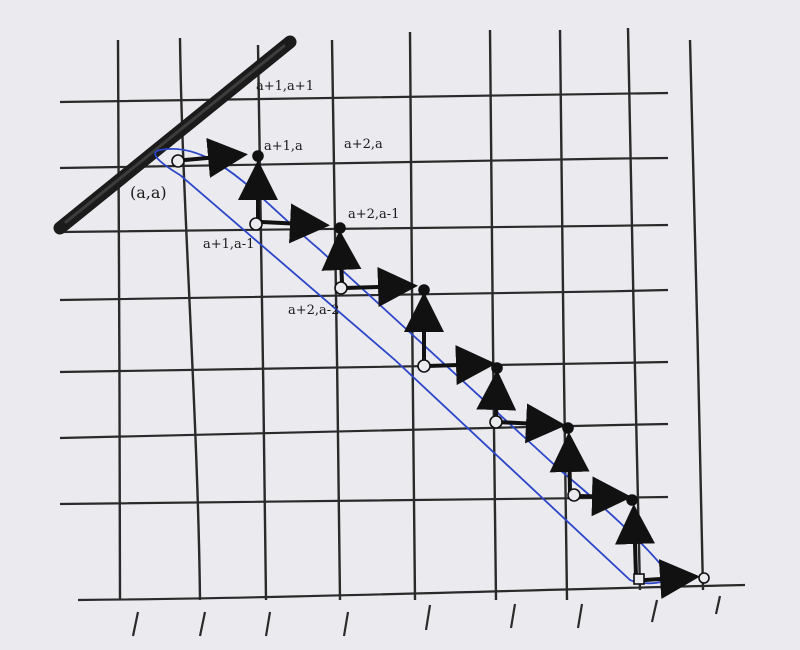 This screenshot has width=800, height=650. I want to click on grid-line-v9, so click(696, 315).